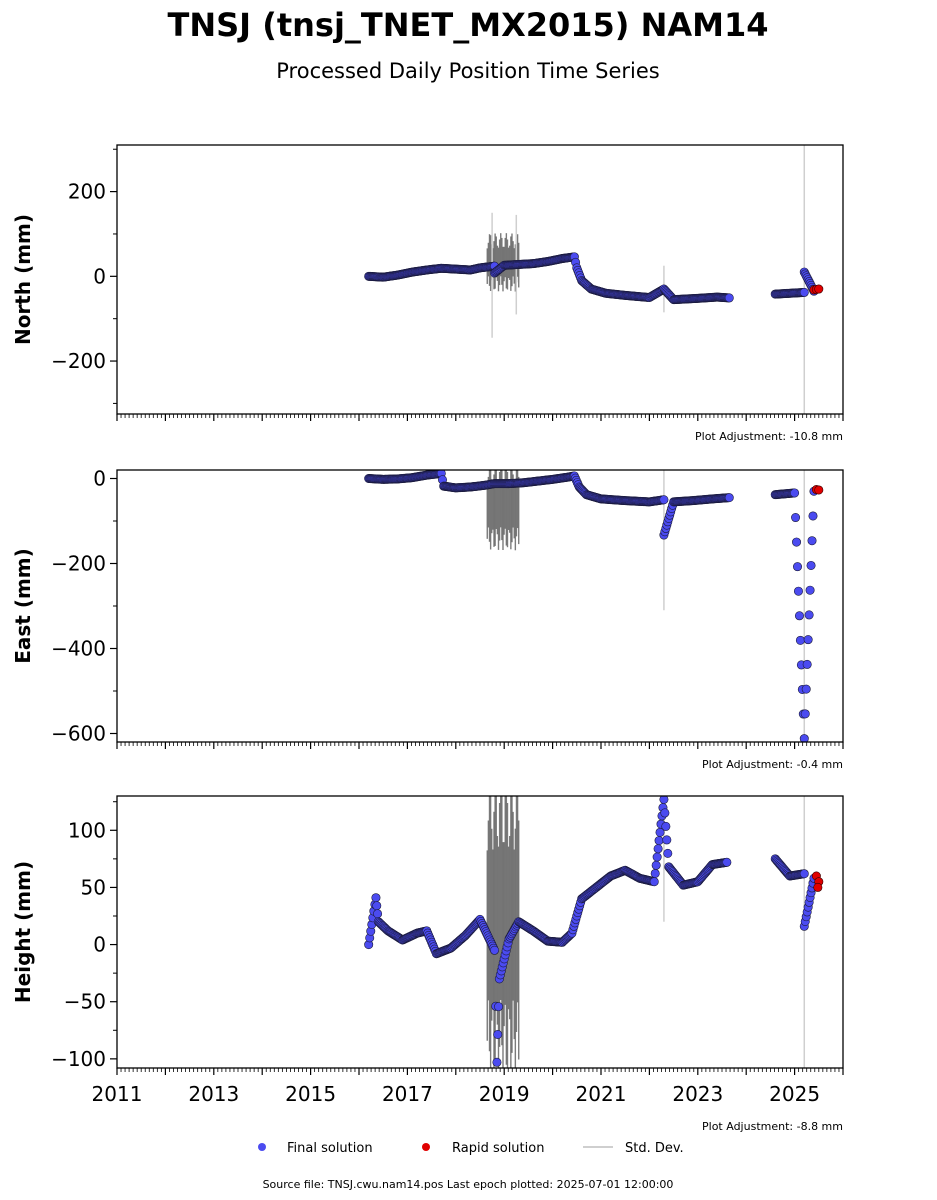 The width and height of the screenshot is (937, 1200). I want to click on height-adjustment: Plot Adjustment: -8.8 mm, so click(772, 1126).